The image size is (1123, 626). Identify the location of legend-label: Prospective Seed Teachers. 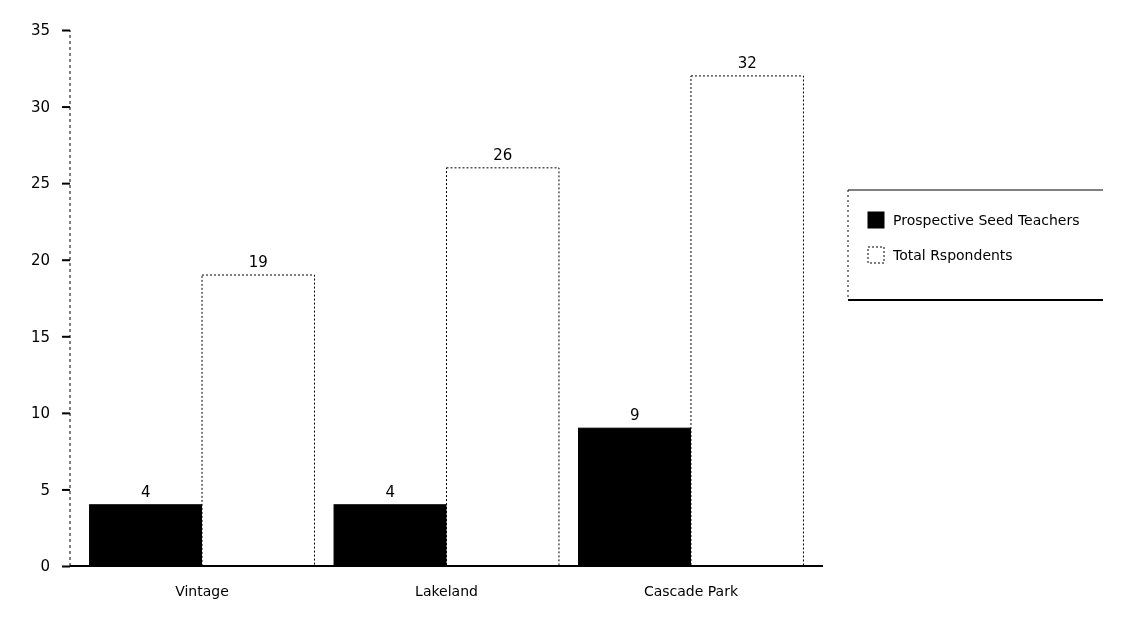
(986, 220).